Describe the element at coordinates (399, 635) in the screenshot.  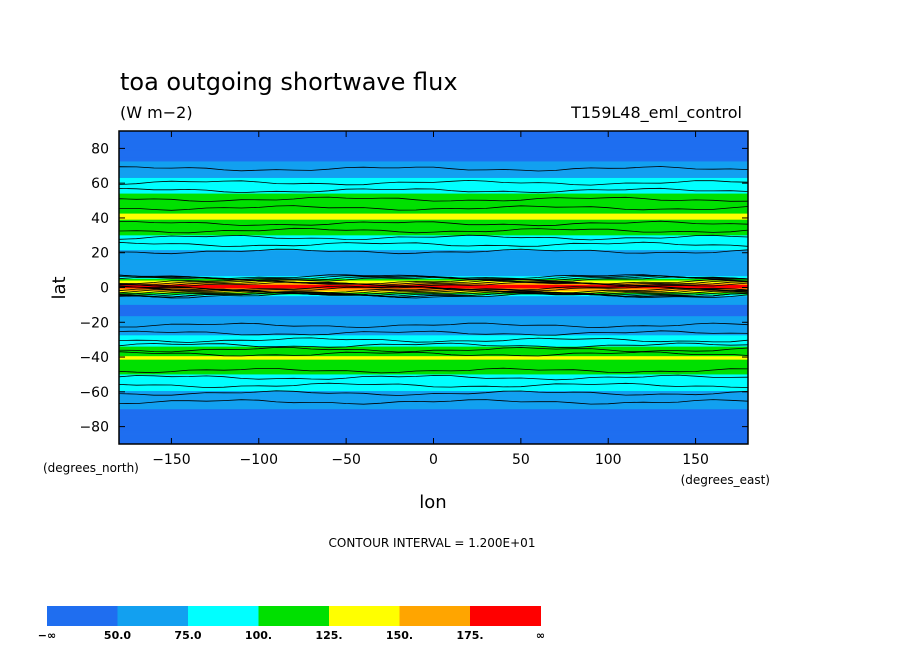
I see `colorbar-label: 150.` at that location.